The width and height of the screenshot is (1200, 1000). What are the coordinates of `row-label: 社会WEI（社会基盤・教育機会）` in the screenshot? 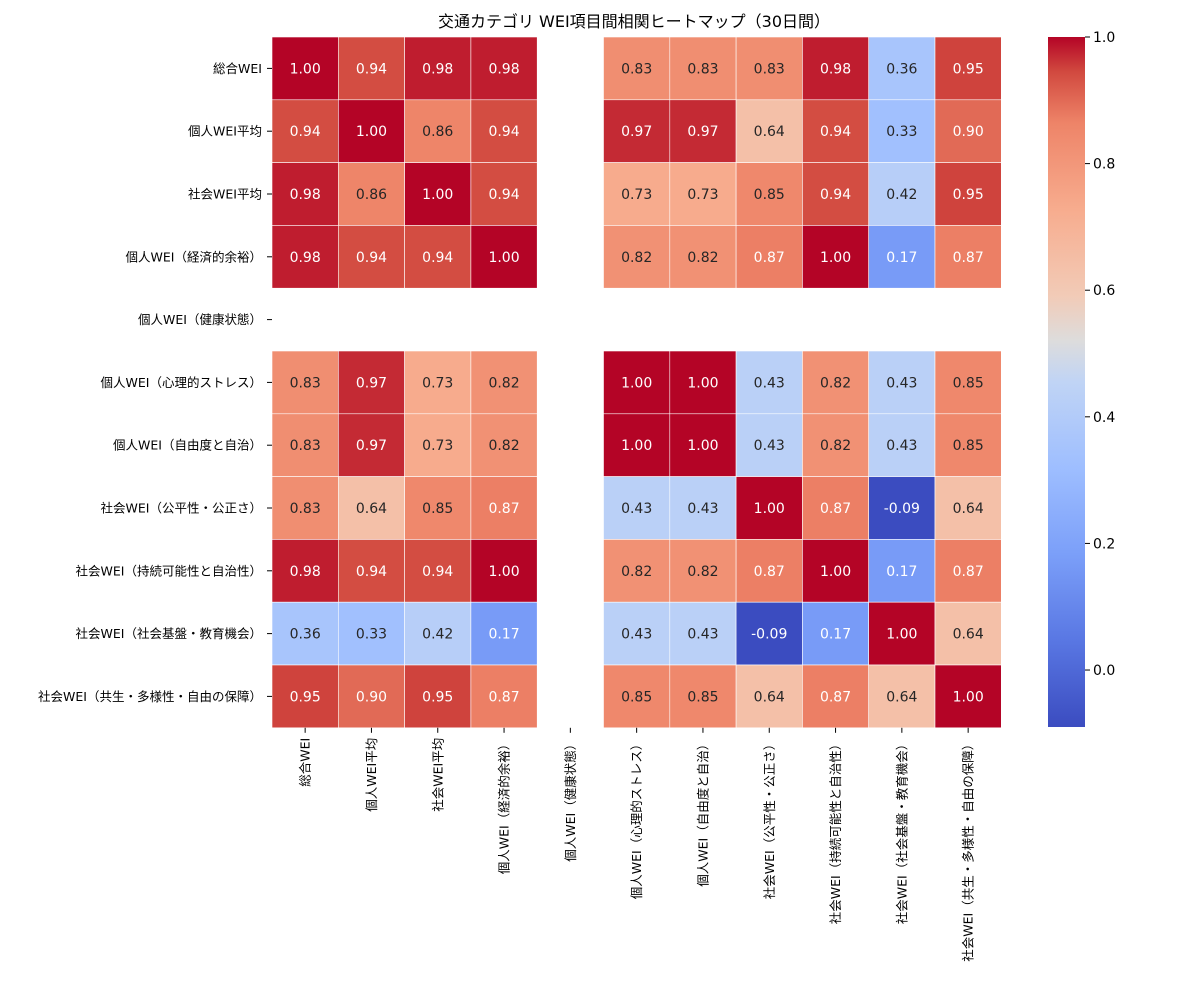 It's located at (169, 633).